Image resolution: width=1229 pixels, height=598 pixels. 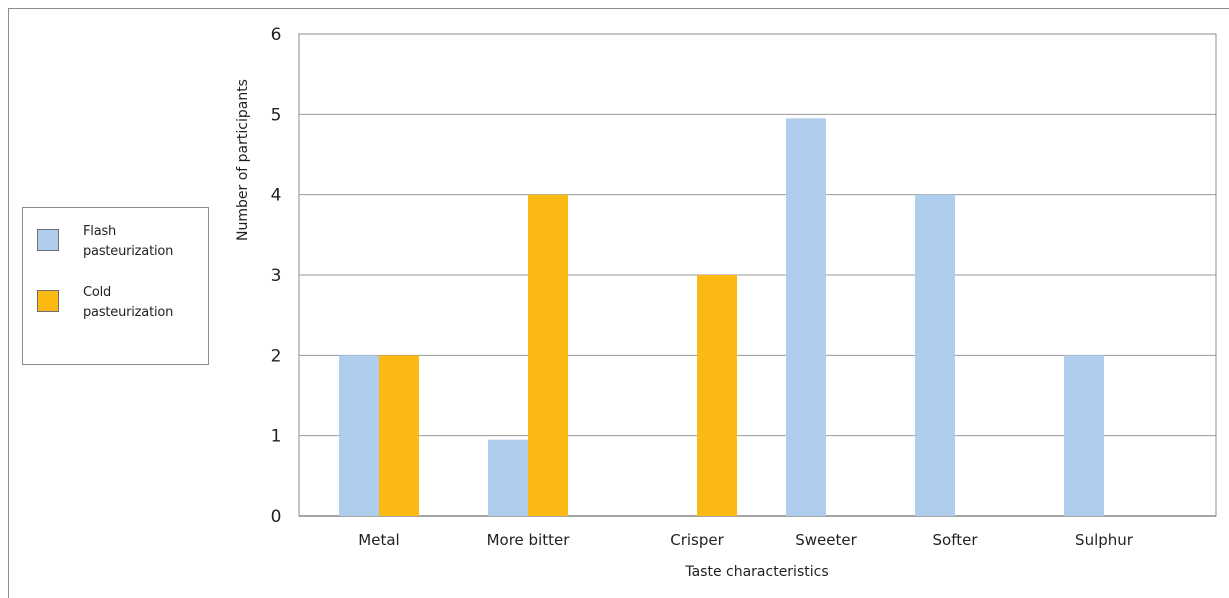 What do you see at coordinates (1084, 435) in the screenshot?
I see `bar-flash-pasteurization-sulphur` at bounding box center [1084, 435].